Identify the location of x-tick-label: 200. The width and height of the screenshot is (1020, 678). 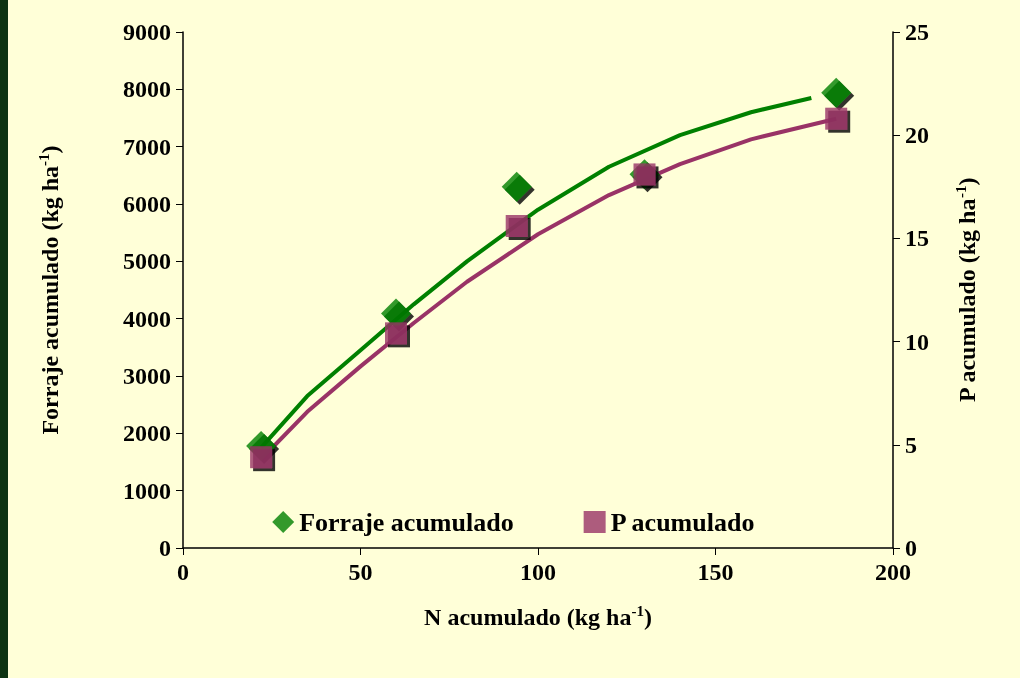
(893, 572).